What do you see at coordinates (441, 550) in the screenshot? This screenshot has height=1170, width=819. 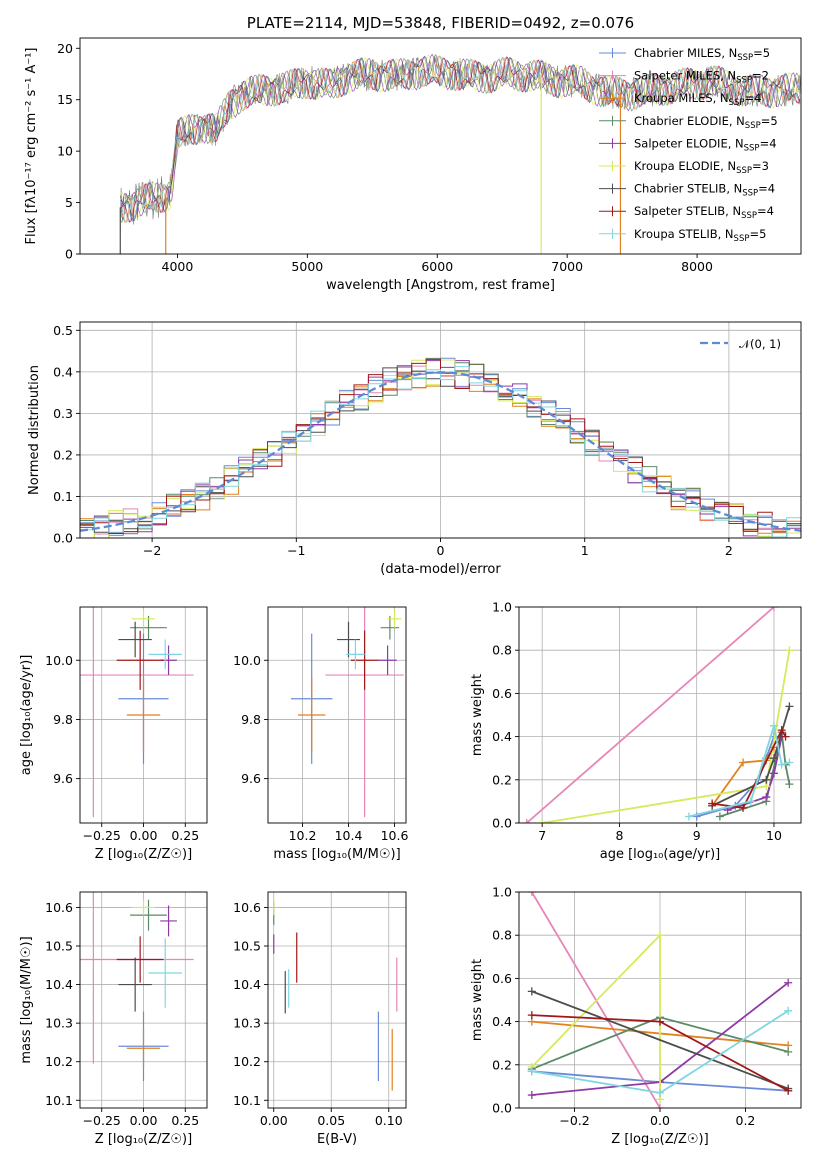 I see `x-tick-label: 0` at bounding box center [441, 550].